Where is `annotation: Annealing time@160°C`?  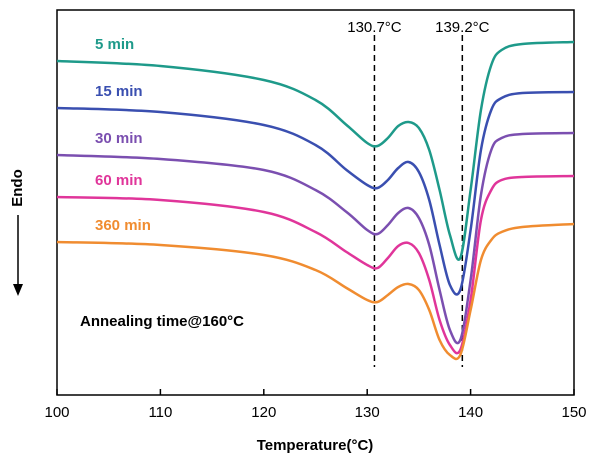 annotation: Annealing time@160°C is located at coordinates (162, 321).